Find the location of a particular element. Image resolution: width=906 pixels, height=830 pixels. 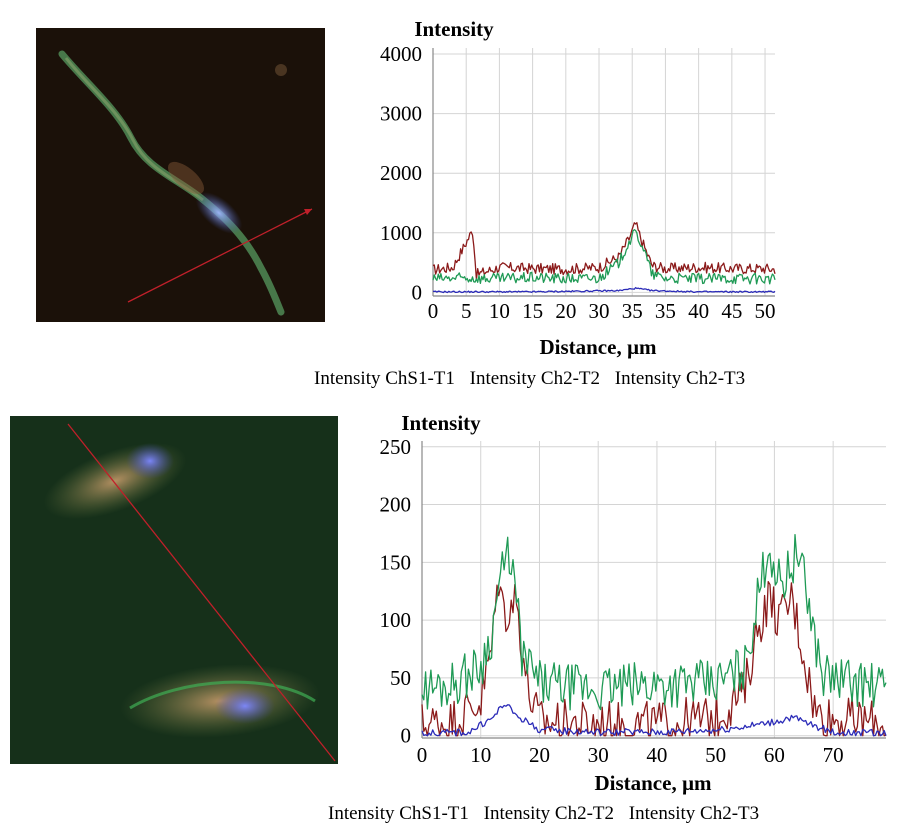

x-tick-label: 60 is located at coordinates (774, 755).